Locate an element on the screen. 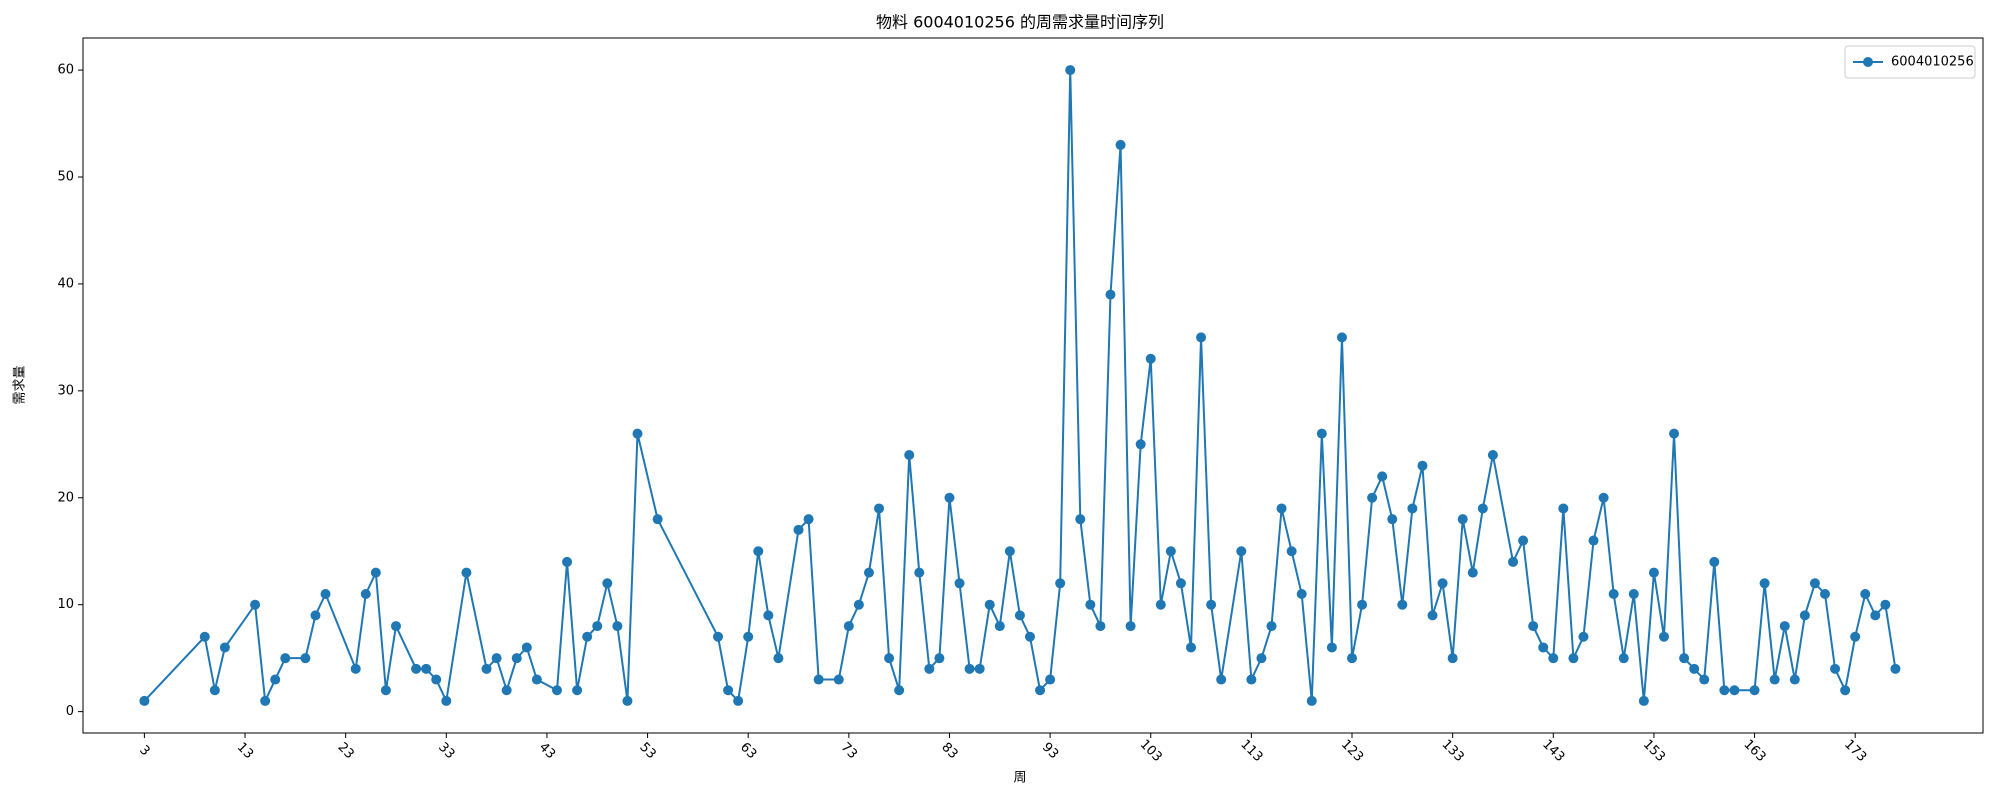 The height and width of the screenshot is (804, 2000). x-tick-label: 123 is located at coordinates (1352, 751).